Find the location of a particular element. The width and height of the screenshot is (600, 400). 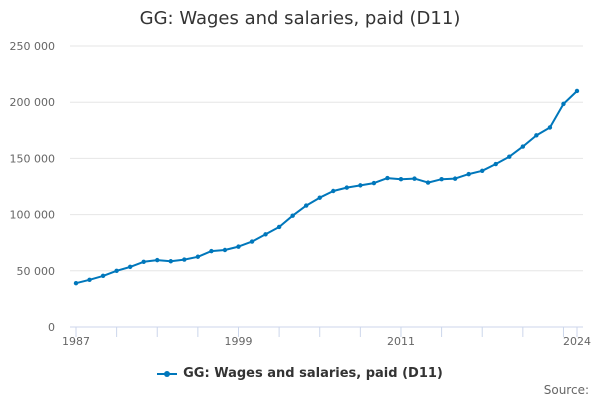

y-tick-label: 100 000 is located at coordinates (33, 215).